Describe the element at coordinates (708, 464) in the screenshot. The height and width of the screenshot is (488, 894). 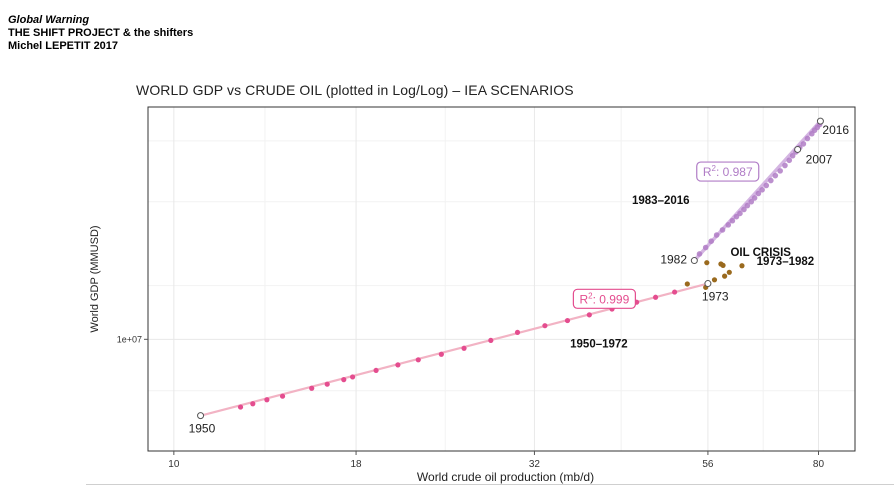
I see `x-tick-label: 56` at that location.